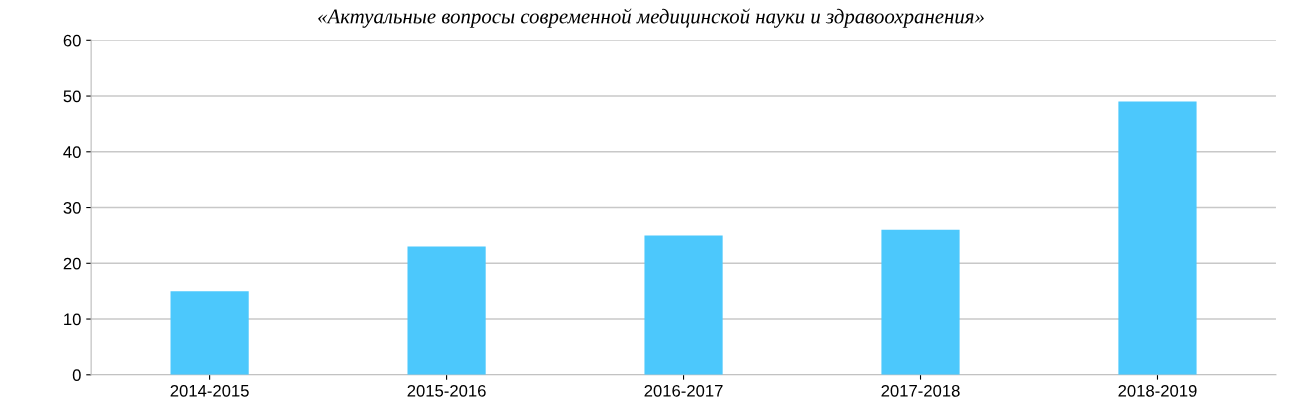  I want to click on y-tick-label: 60, so click(72, 40).